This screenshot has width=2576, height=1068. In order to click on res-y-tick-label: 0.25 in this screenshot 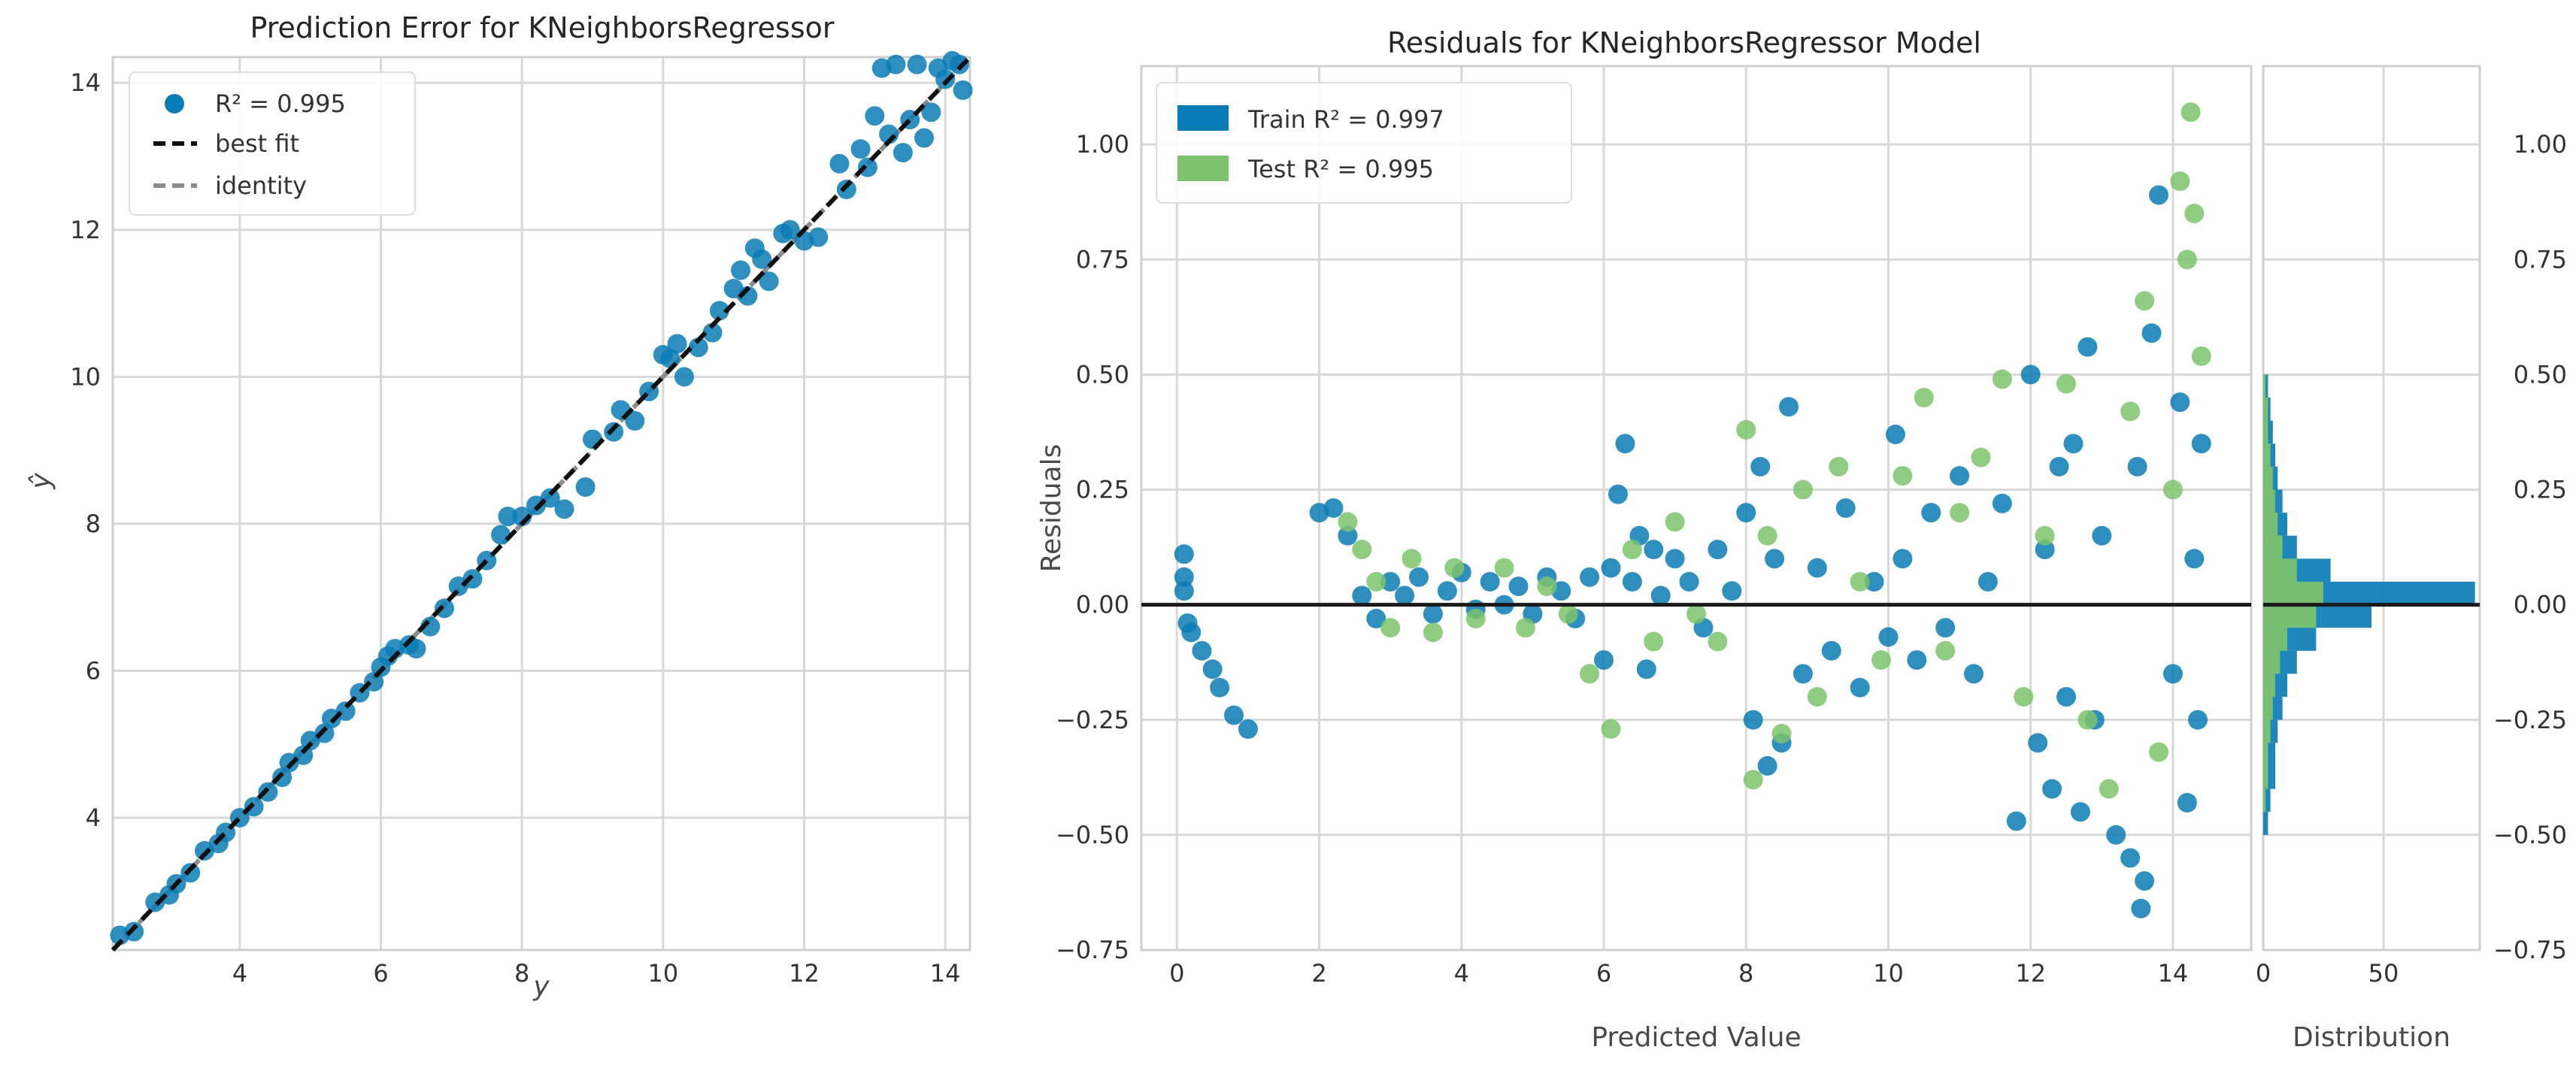, I will do `click(1102, 490)`.